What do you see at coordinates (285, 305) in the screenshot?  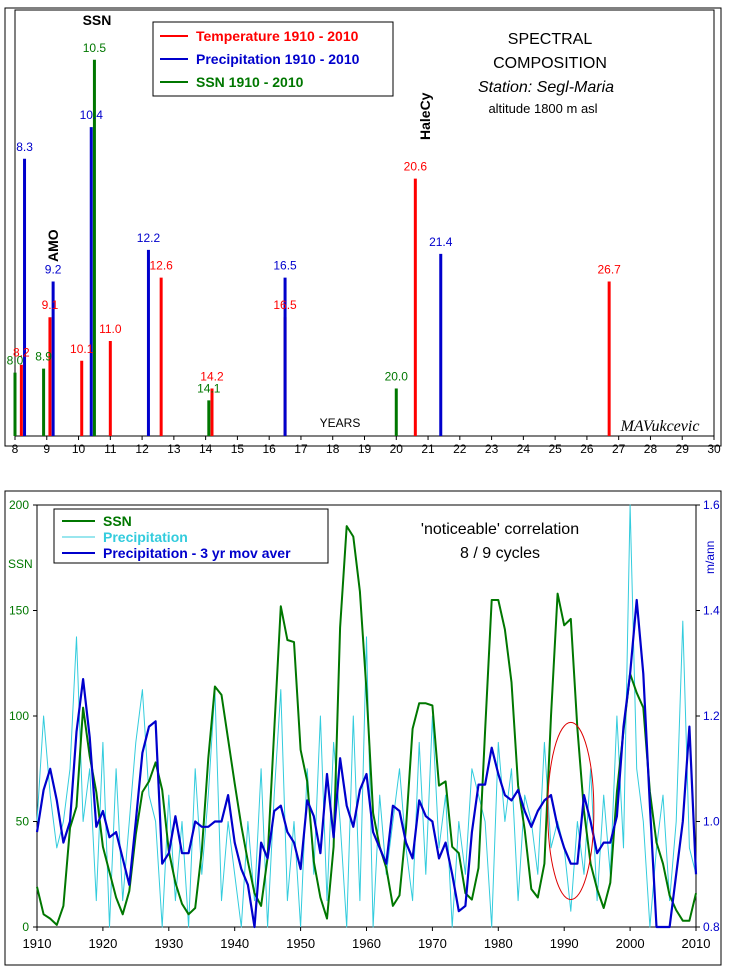 I see `spectral-peak-label-0-6: 16.5` at bounding box center [285, 305].